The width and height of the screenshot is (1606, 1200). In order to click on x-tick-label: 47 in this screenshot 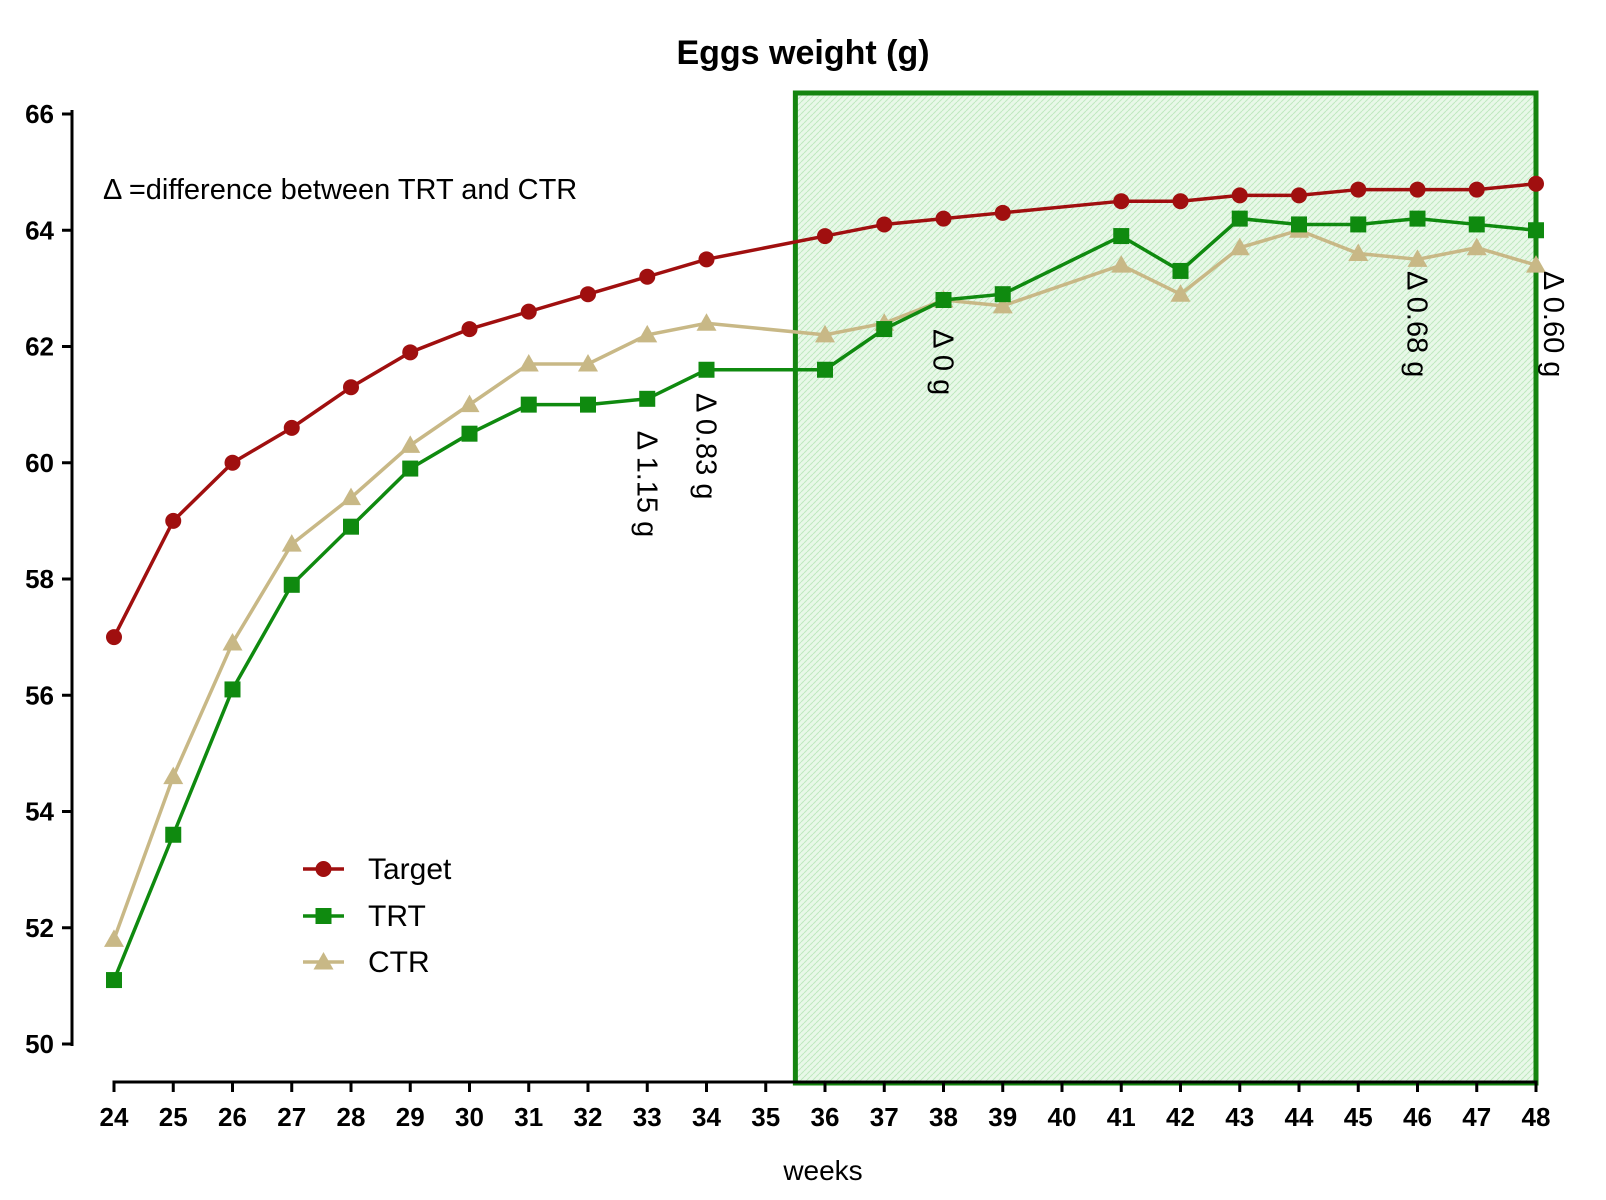, I will do `click(1476, 1117)`.